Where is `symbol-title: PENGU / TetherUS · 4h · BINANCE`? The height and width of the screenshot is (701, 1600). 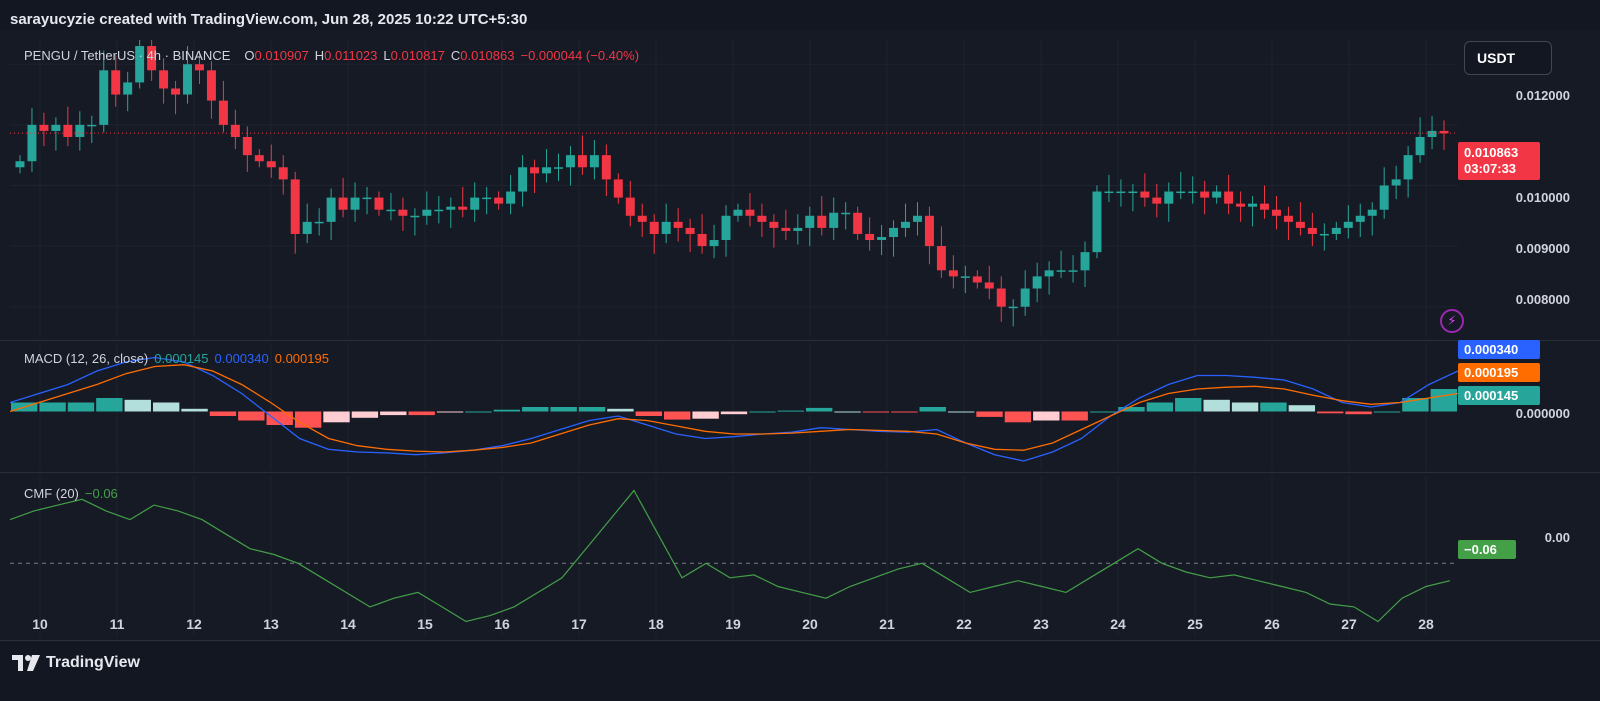
symbol-title: PENGU / TetherUS · 4h · BINANCE is located at coordinates (127, 55).